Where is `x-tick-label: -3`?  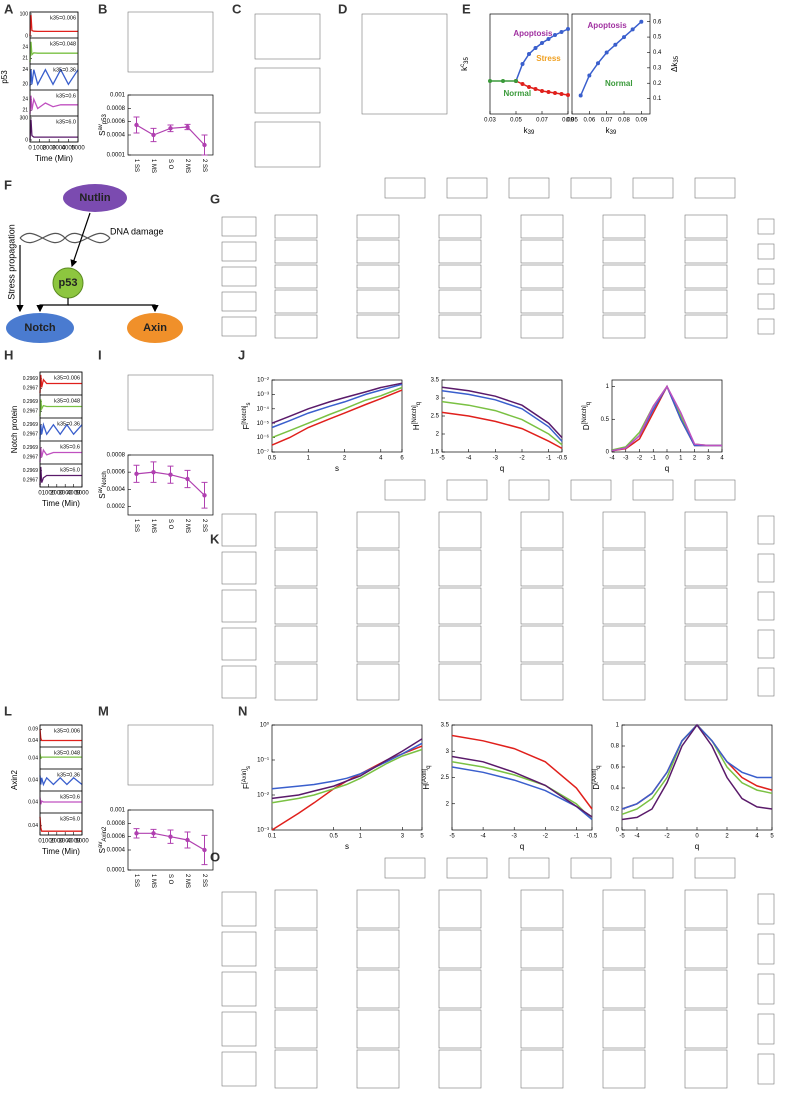
x-tick-label: -3 is located at coordinates (496, 459).